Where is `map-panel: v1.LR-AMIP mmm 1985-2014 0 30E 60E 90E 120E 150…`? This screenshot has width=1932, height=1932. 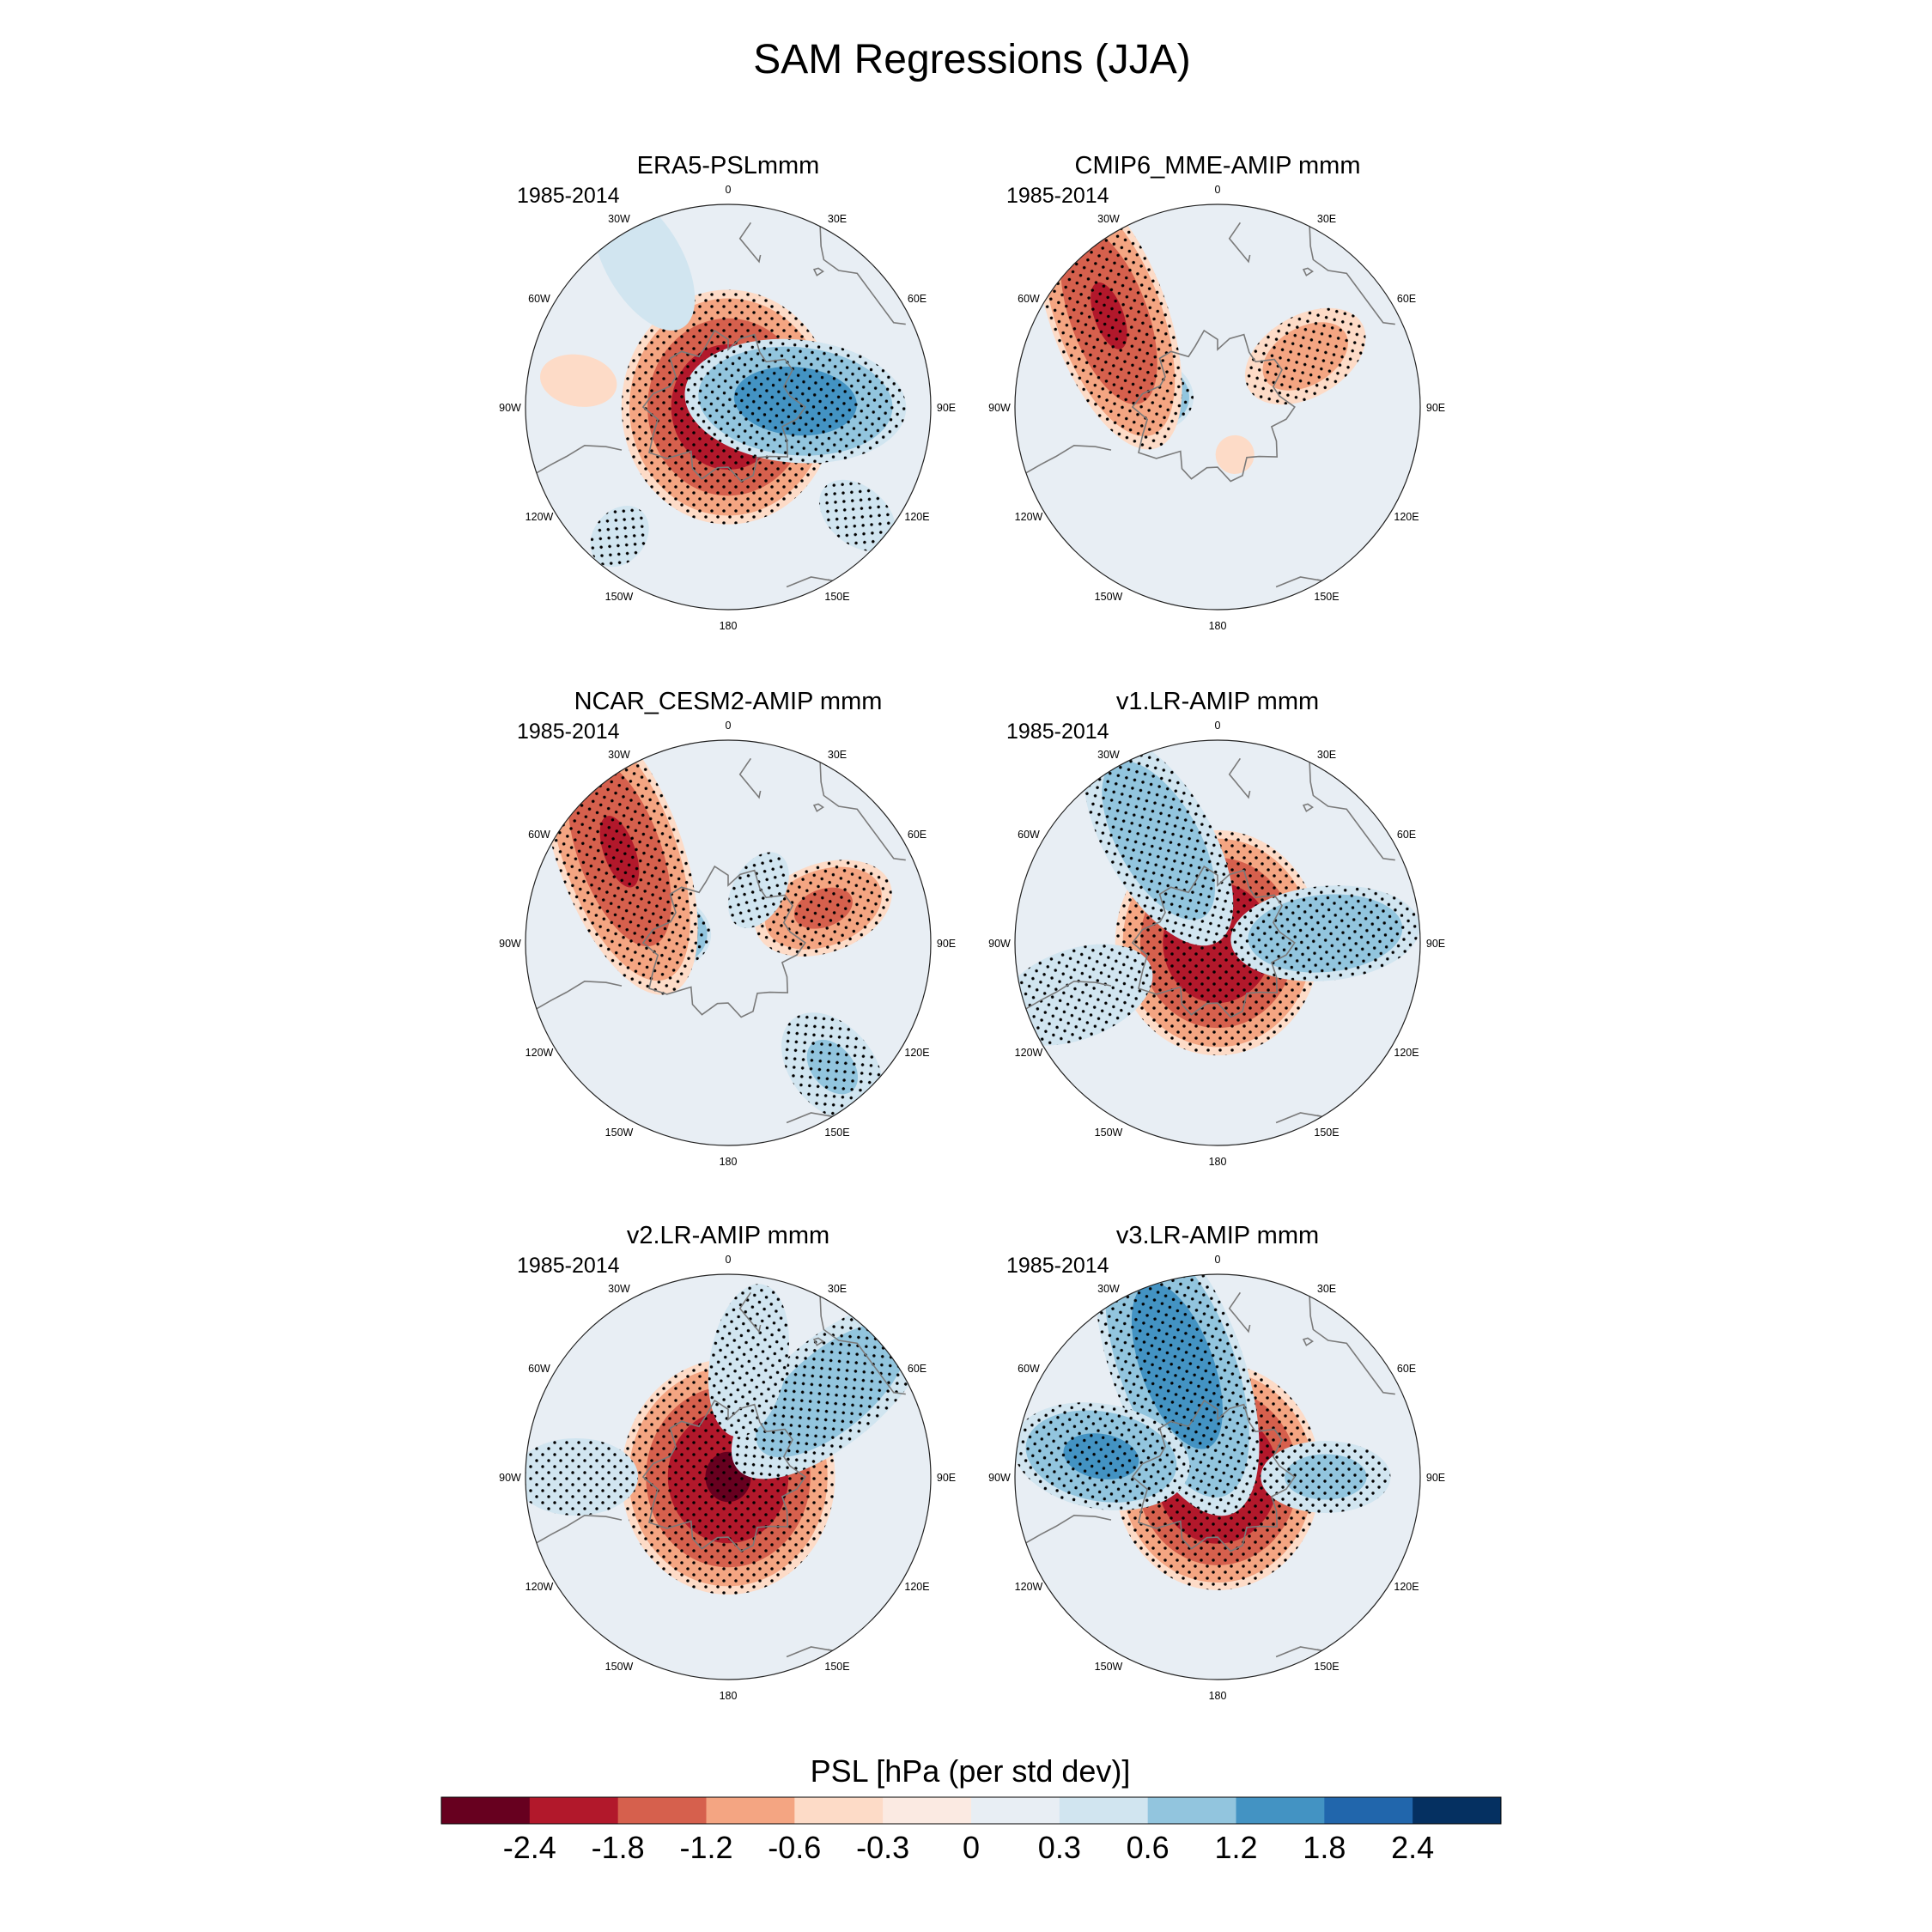
map-panel: v1.LR-AMIP mmm 1985-2014 0 30E 60E 90E 120E 150… is located at coordinates (1217, 928).